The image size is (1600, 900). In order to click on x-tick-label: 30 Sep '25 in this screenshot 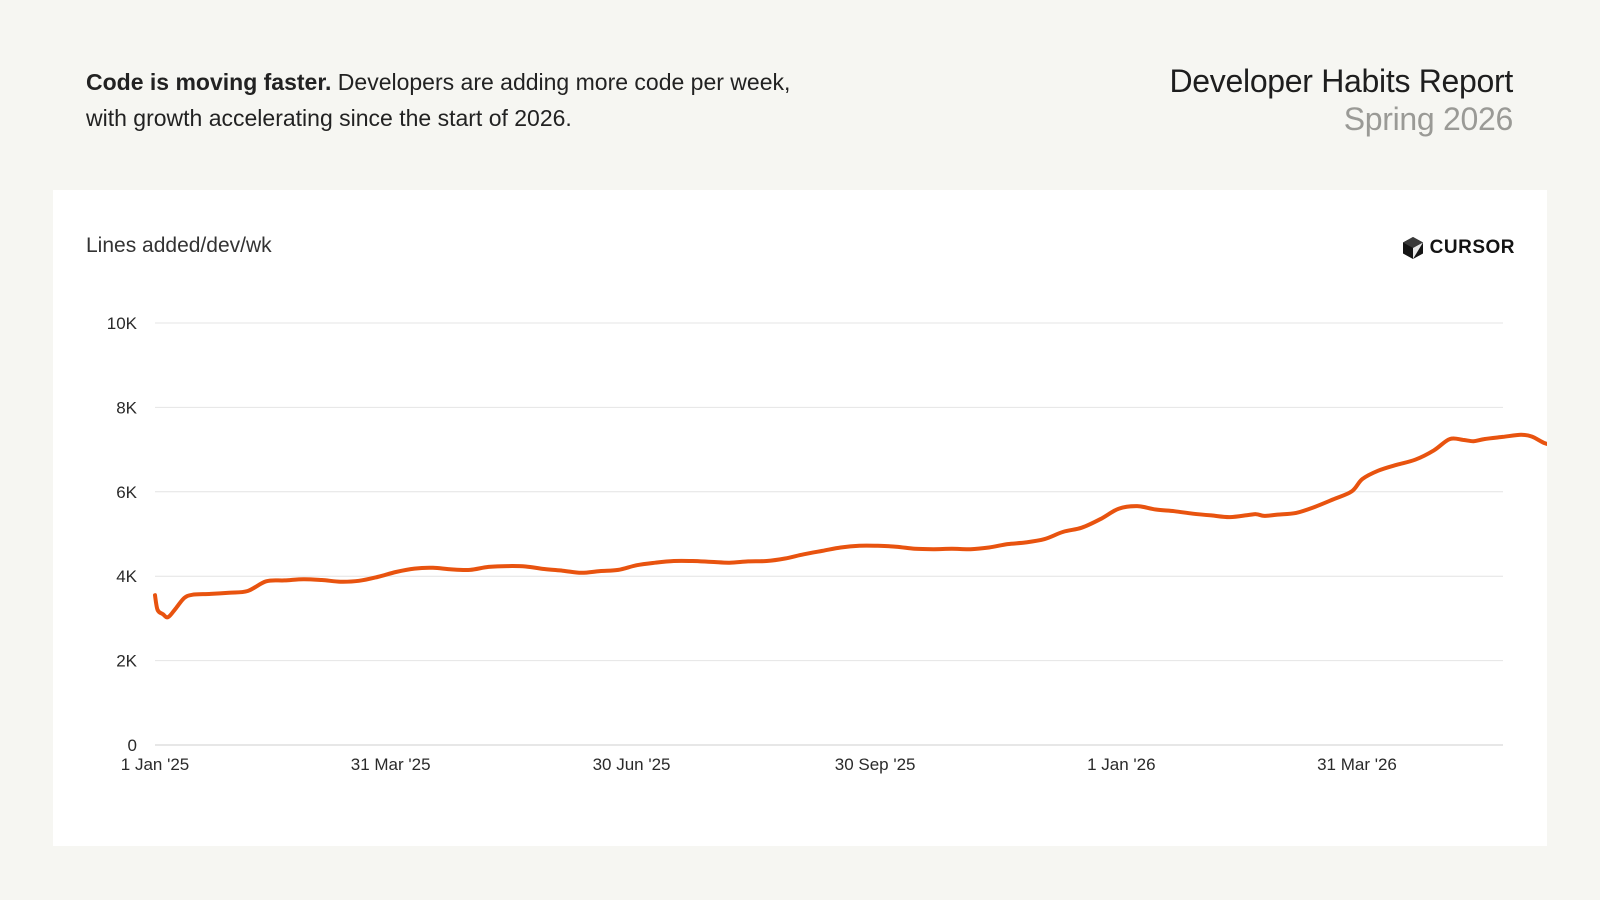, I will do `click(875, 764)`.